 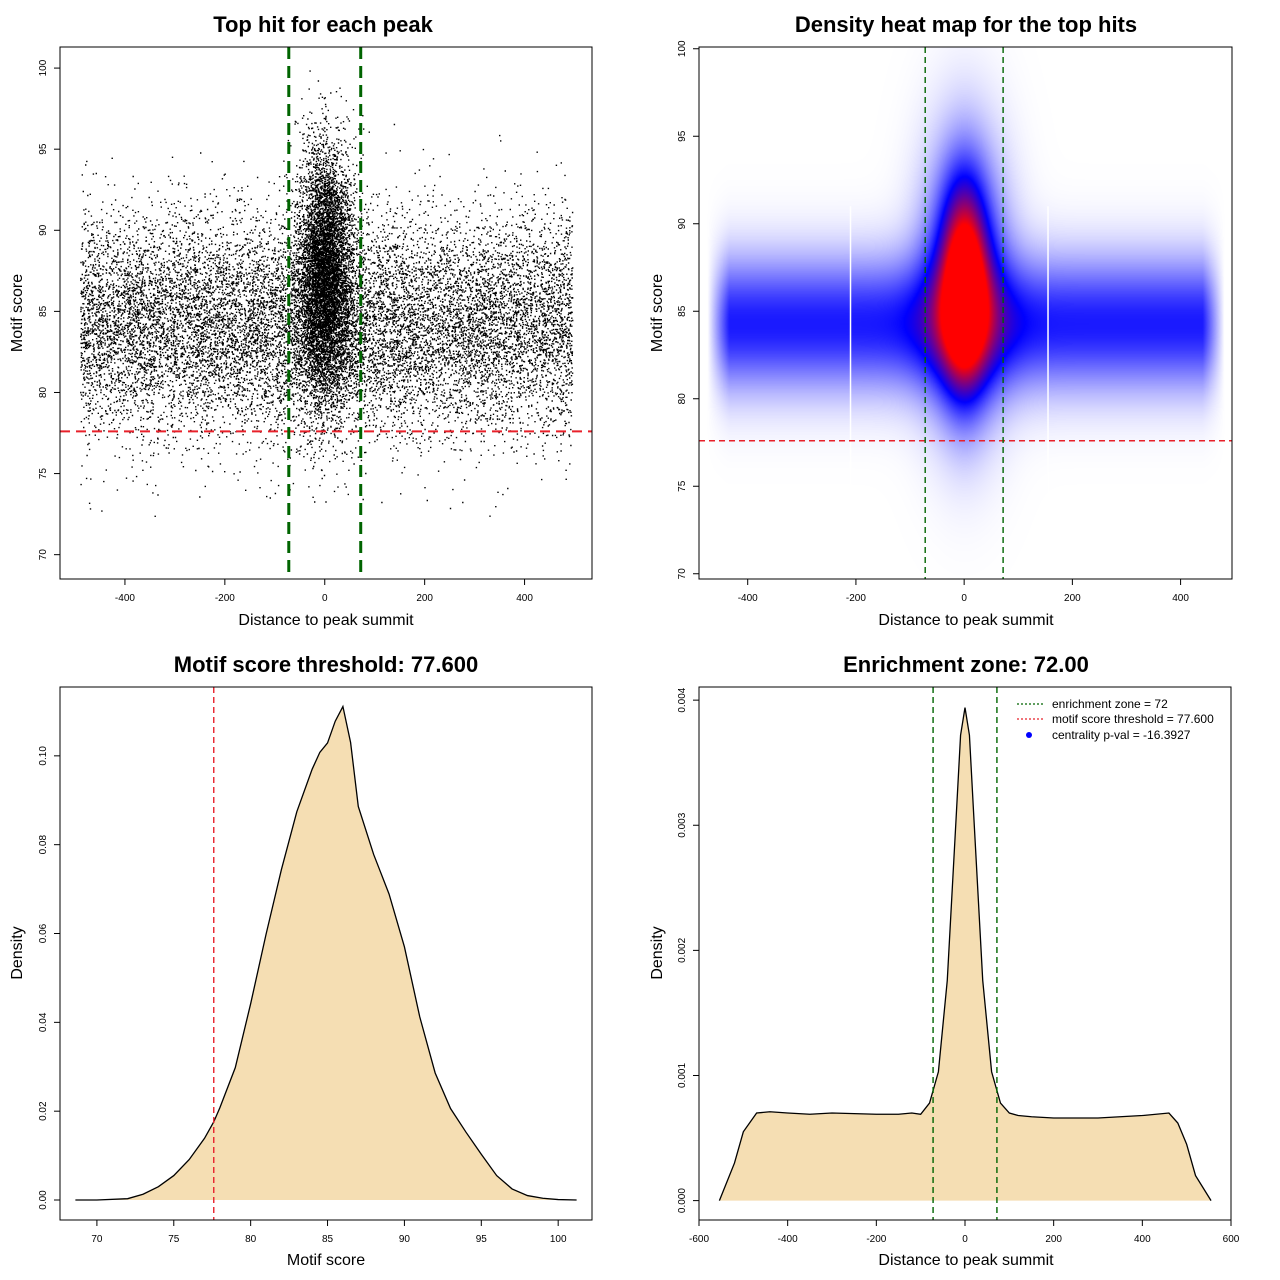 I want to click on heatmap-x-axis: -400 -200 0 200 400, so click(x=963, y=591).